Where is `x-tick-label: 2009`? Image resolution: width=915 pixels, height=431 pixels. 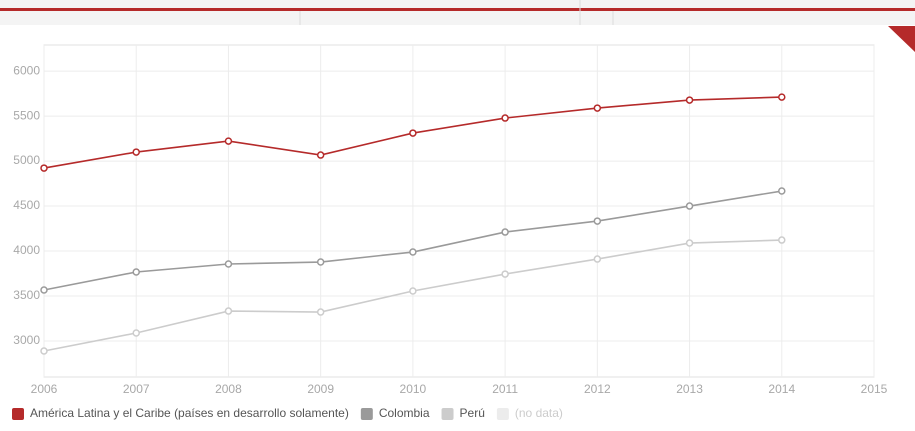
x-tick-label: 2009 is located at coordinates (320, 389).